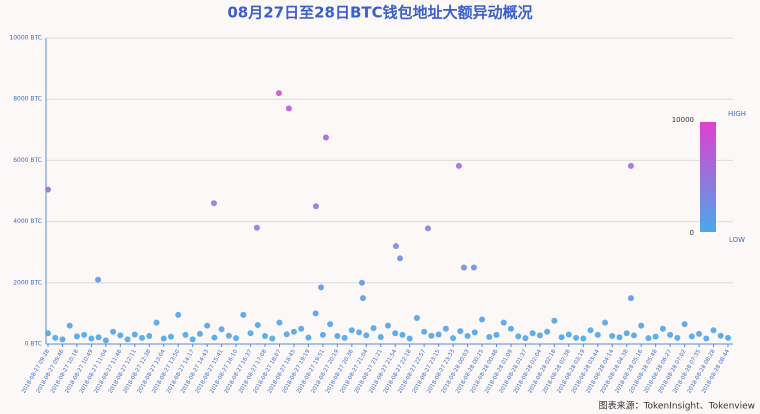 The width and height of the screenshot is (760, 414). What do you see at coordinates (737, 114) in the screenshot?
I see `visual-map-high: HIGH` at bounding box center [737, 114].